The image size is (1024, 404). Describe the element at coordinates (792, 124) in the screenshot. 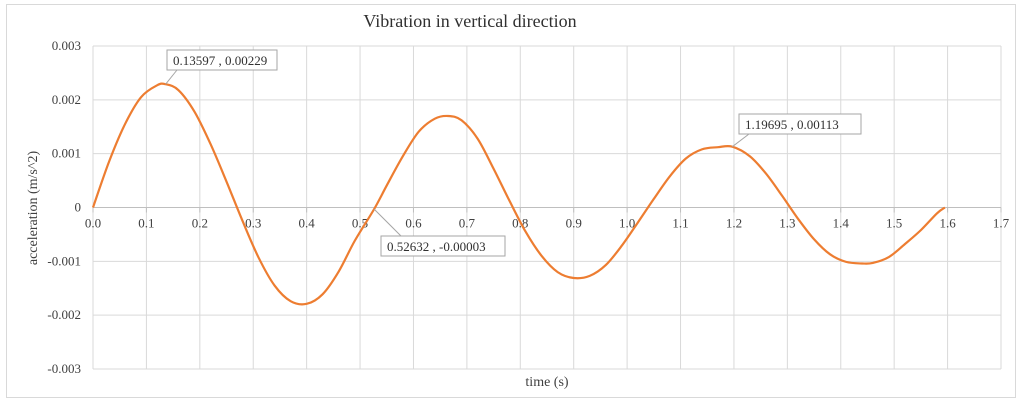

I see `callout-label: 1.19695 , 0.00113` at that location.